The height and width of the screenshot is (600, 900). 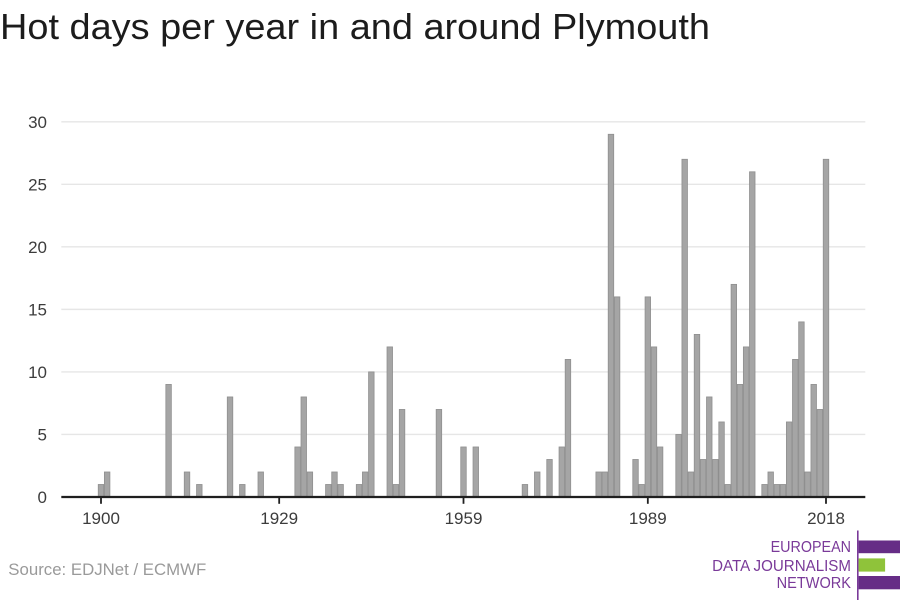 I want to click on svg-text:Hot days per year in and aroun: Hot days per year in and around Plymouth, so click(x=355, y=26).